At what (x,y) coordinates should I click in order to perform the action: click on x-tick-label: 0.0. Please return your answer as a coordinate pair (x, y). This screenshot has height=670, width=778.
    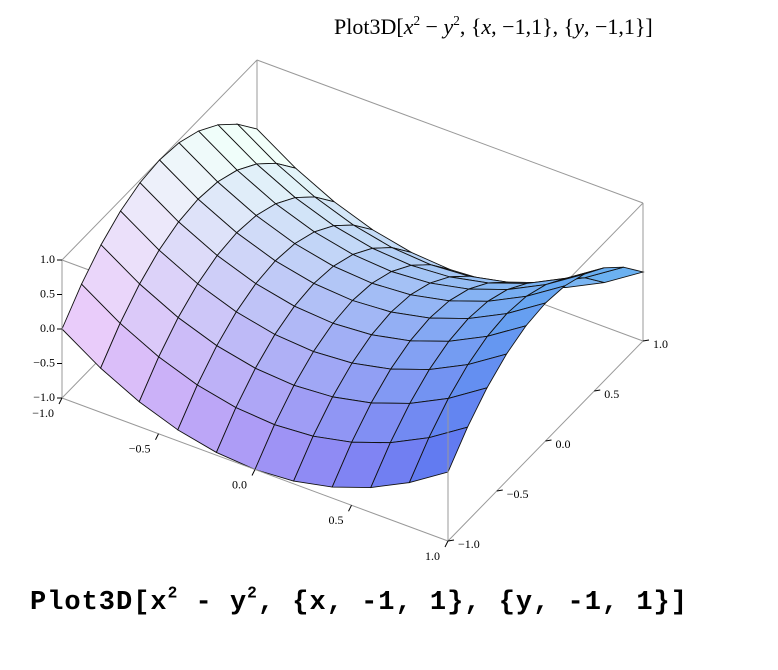
    Looking at the image, I should click on (239, 484).